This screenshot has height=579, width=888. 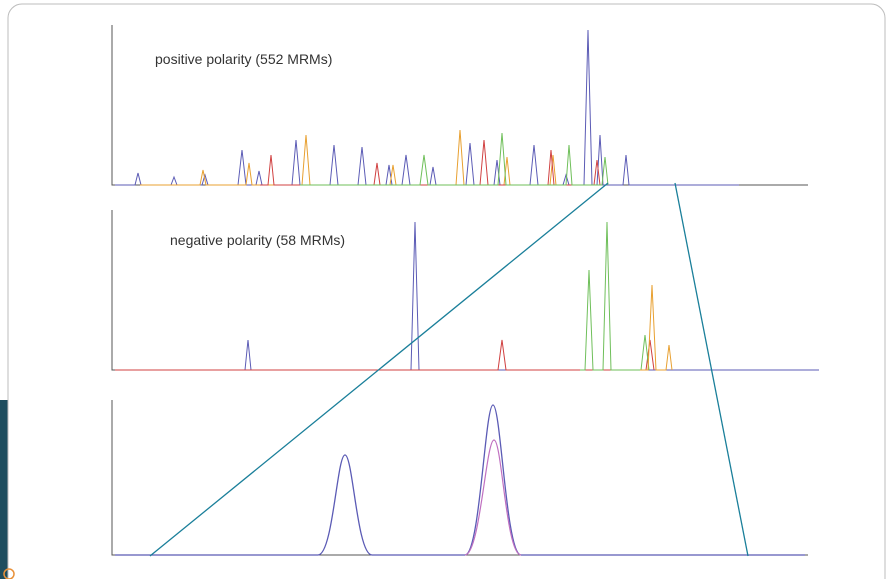 I want to click on panel-label: positive polarity (552 MRMs), so click(x=243, y=59).